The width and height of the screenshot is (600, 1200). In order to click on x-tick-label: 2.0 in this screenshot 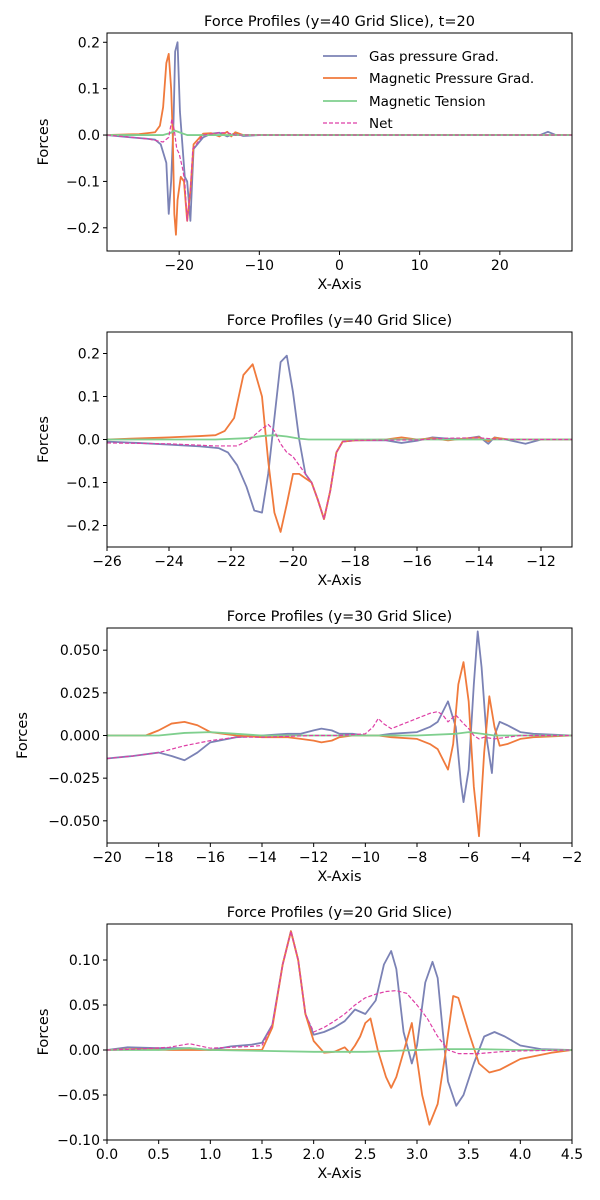, I will do `click(314, 1155)`.